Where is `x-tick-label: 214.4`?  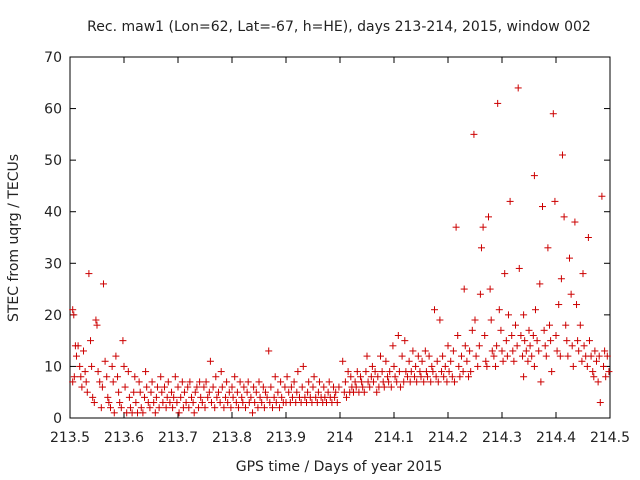 x-tick-label: 214.4 is located at coordinates (556, 438).